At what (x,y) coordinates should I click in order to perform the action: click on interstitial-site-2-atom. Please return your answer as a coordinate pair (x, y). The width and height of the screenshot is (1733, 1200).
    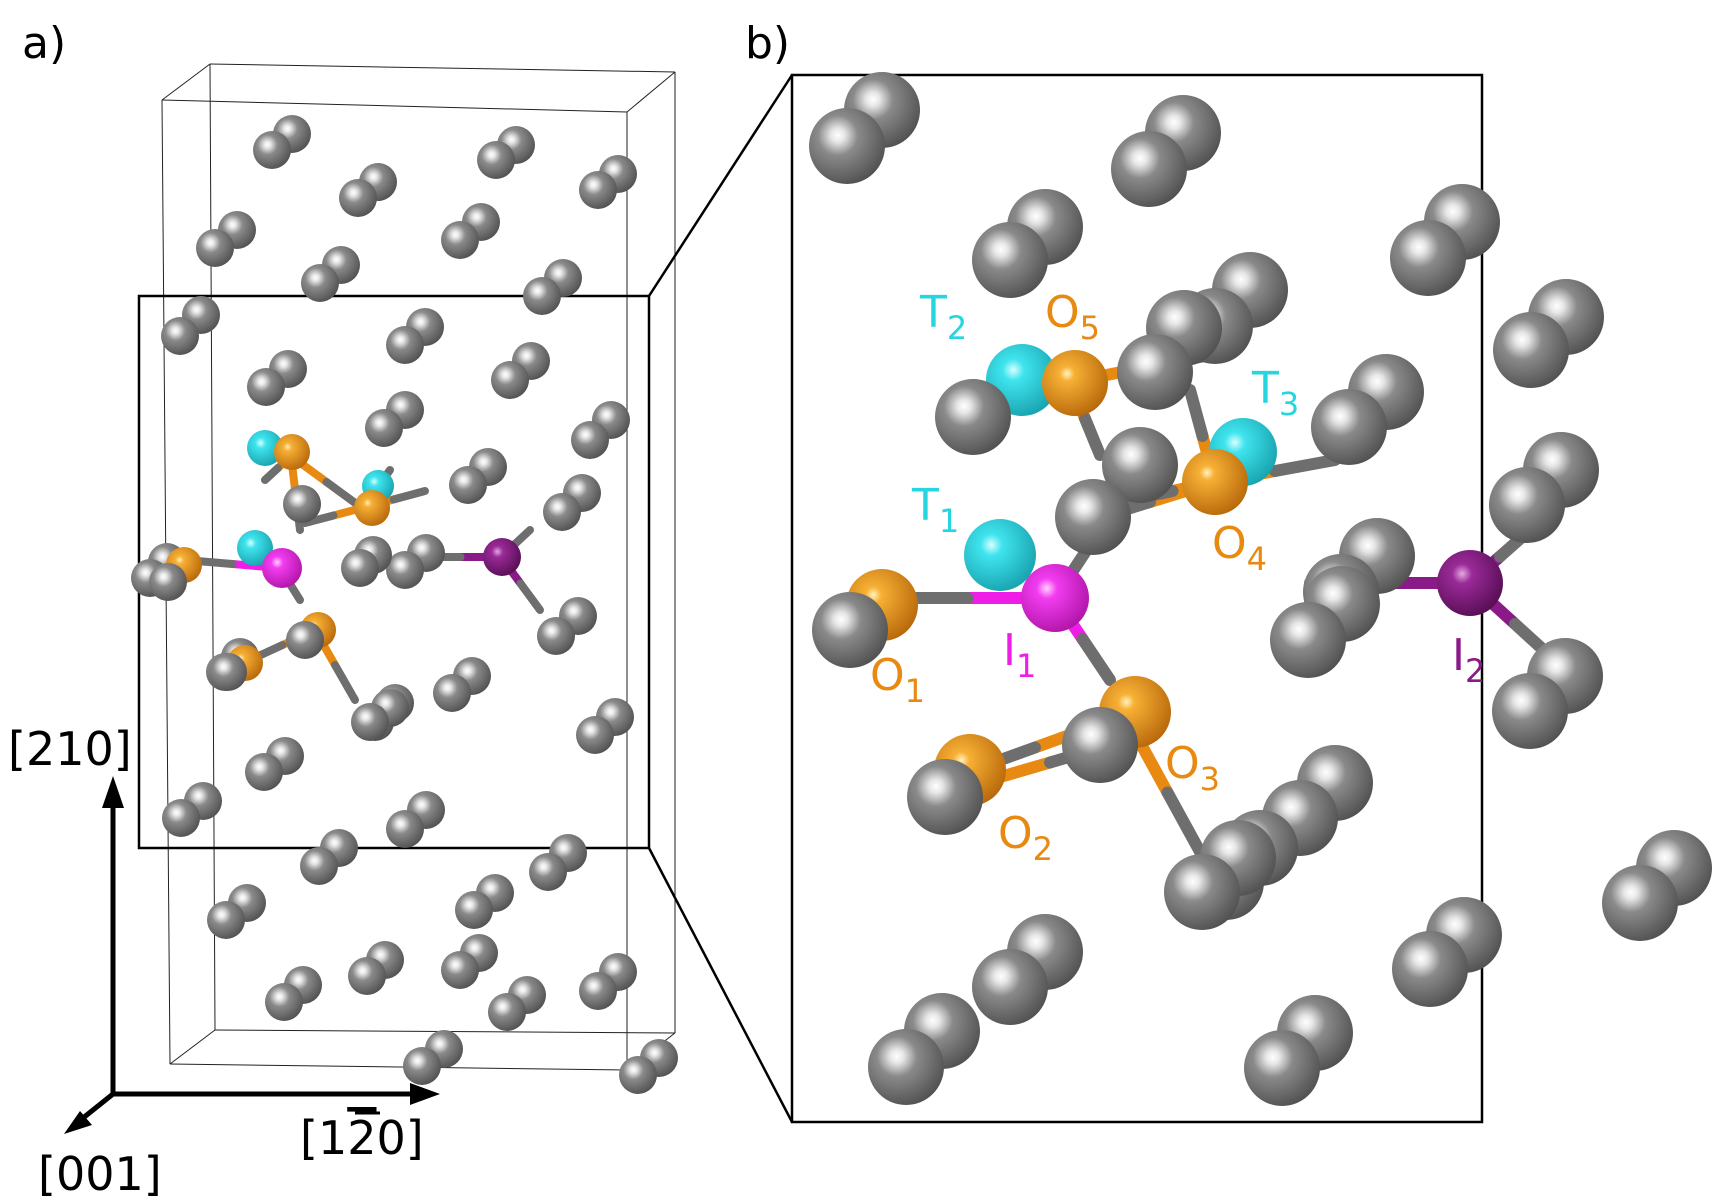
    Looking at the image, I should click on (502, 557).